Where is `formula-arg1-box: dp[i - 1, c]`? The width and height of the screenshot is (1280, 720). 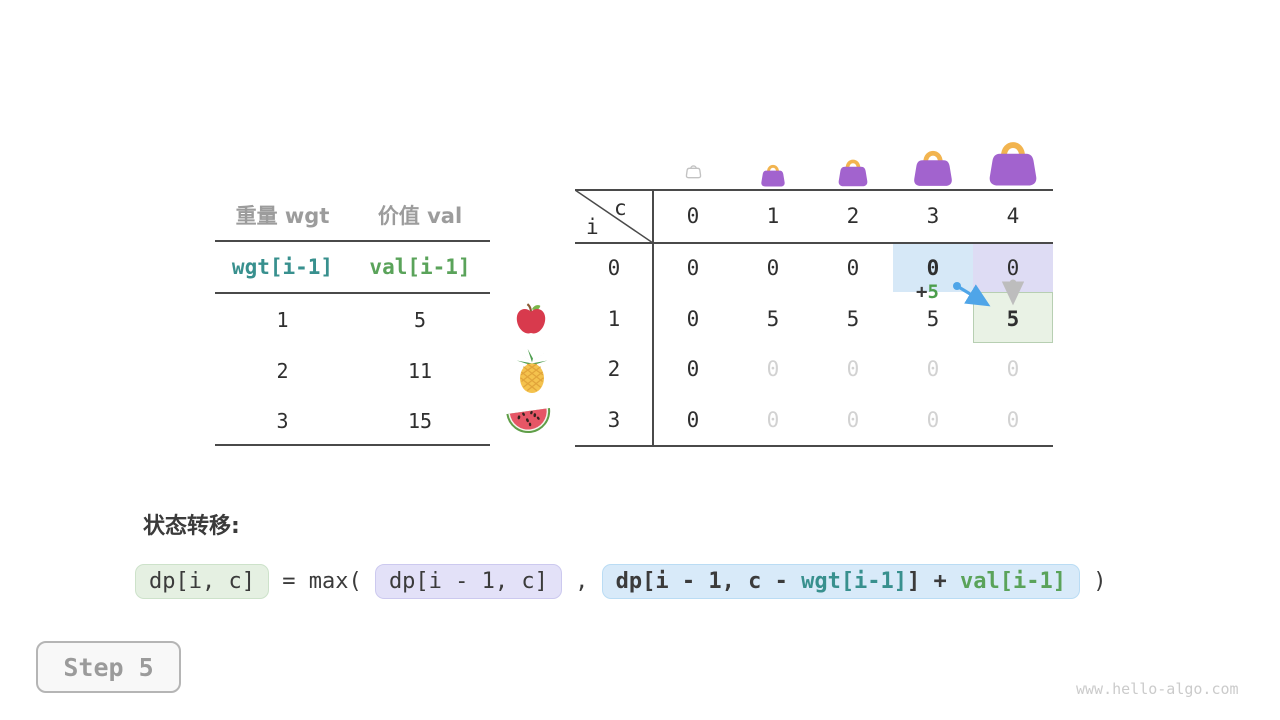
formula-arg1-box: dp[i - 1, c] is located at coordinates (468, 581).